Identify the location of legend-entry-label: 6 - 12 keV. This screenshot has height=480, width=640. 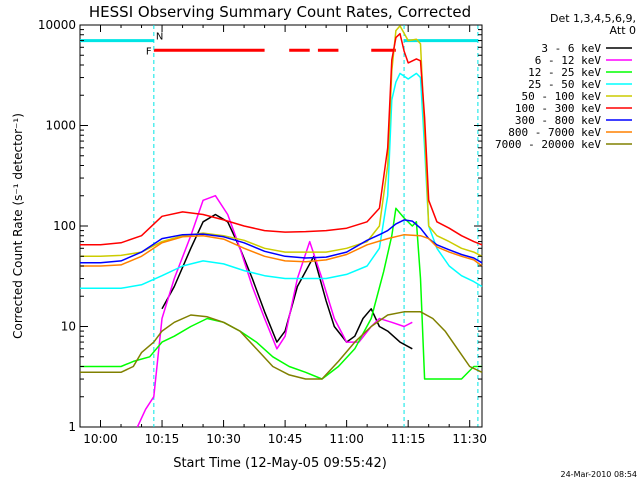
(568, 60).